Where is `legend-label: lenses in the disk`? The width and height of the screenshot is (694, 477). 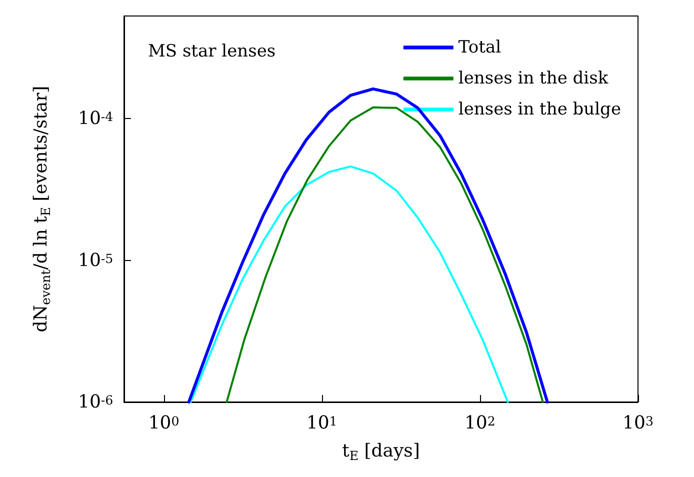 legend-label: lenses in the disk is located at coordinates (533, 78).